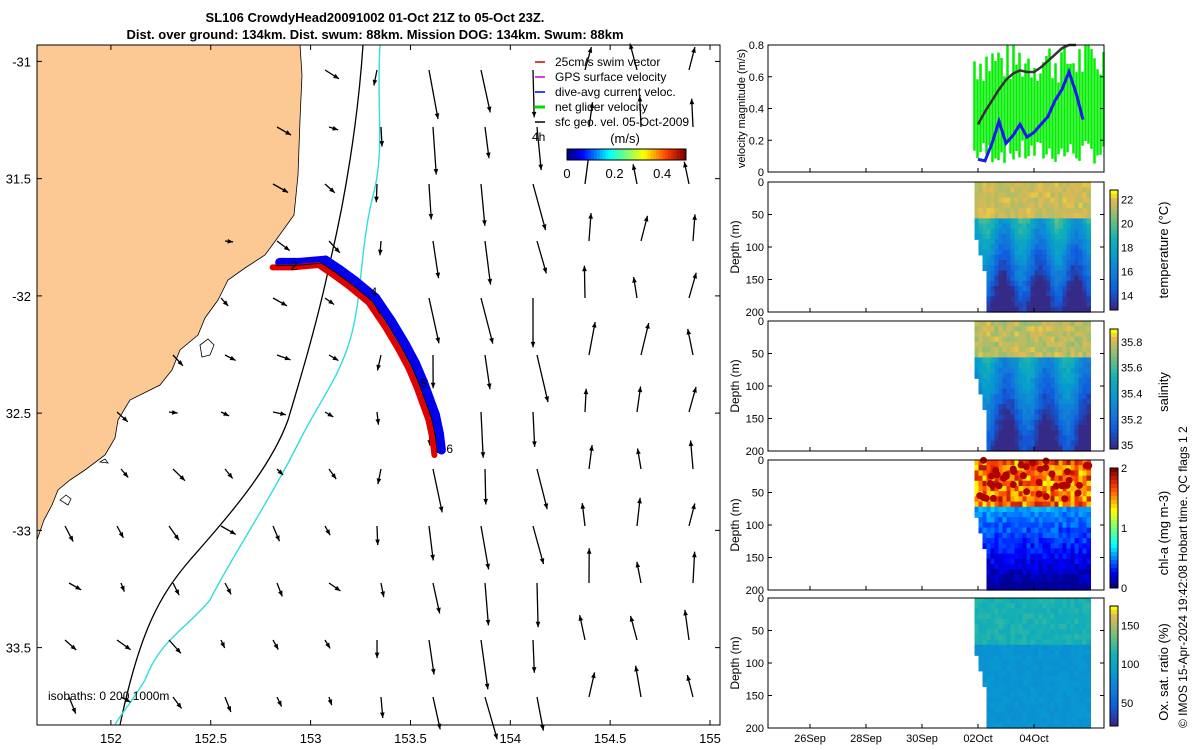 The width and height of the screenshot is (1200, 750). I want to click on track-line, so click(422, 393).